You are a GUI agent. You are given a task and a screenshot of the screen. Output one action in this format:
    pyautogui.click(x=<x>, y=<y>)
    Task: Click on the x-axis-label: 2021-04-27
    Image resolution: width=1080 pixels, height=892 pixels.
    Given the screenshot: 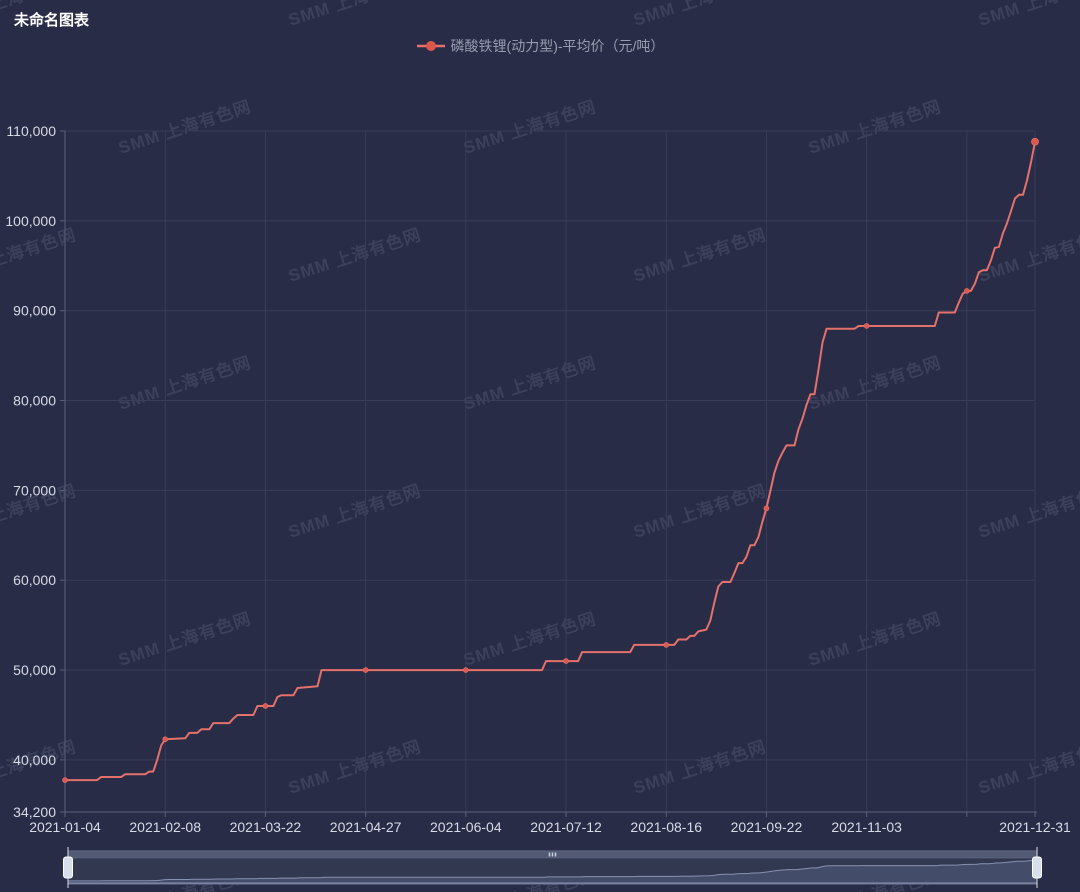 What is the action you would take?
    pyautogui.click(x=366, y=827)
    